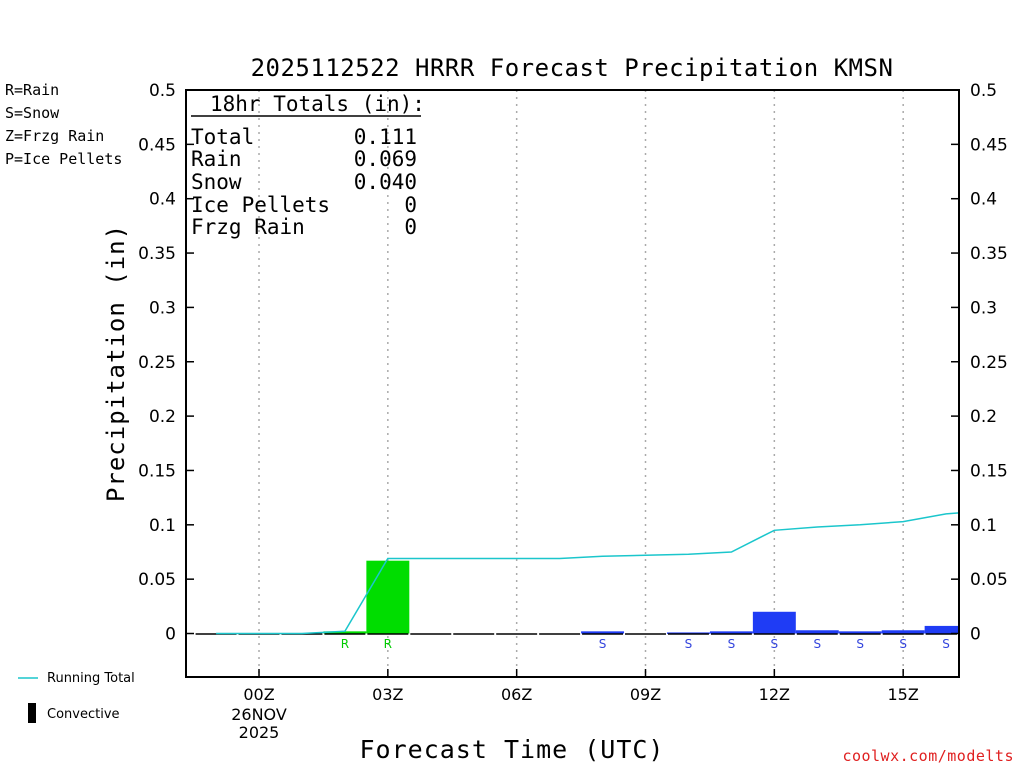 The width and height of the screenshot is (1024, 768). I want to click on y-tick-label-right: 0.25, so click(989, 363).